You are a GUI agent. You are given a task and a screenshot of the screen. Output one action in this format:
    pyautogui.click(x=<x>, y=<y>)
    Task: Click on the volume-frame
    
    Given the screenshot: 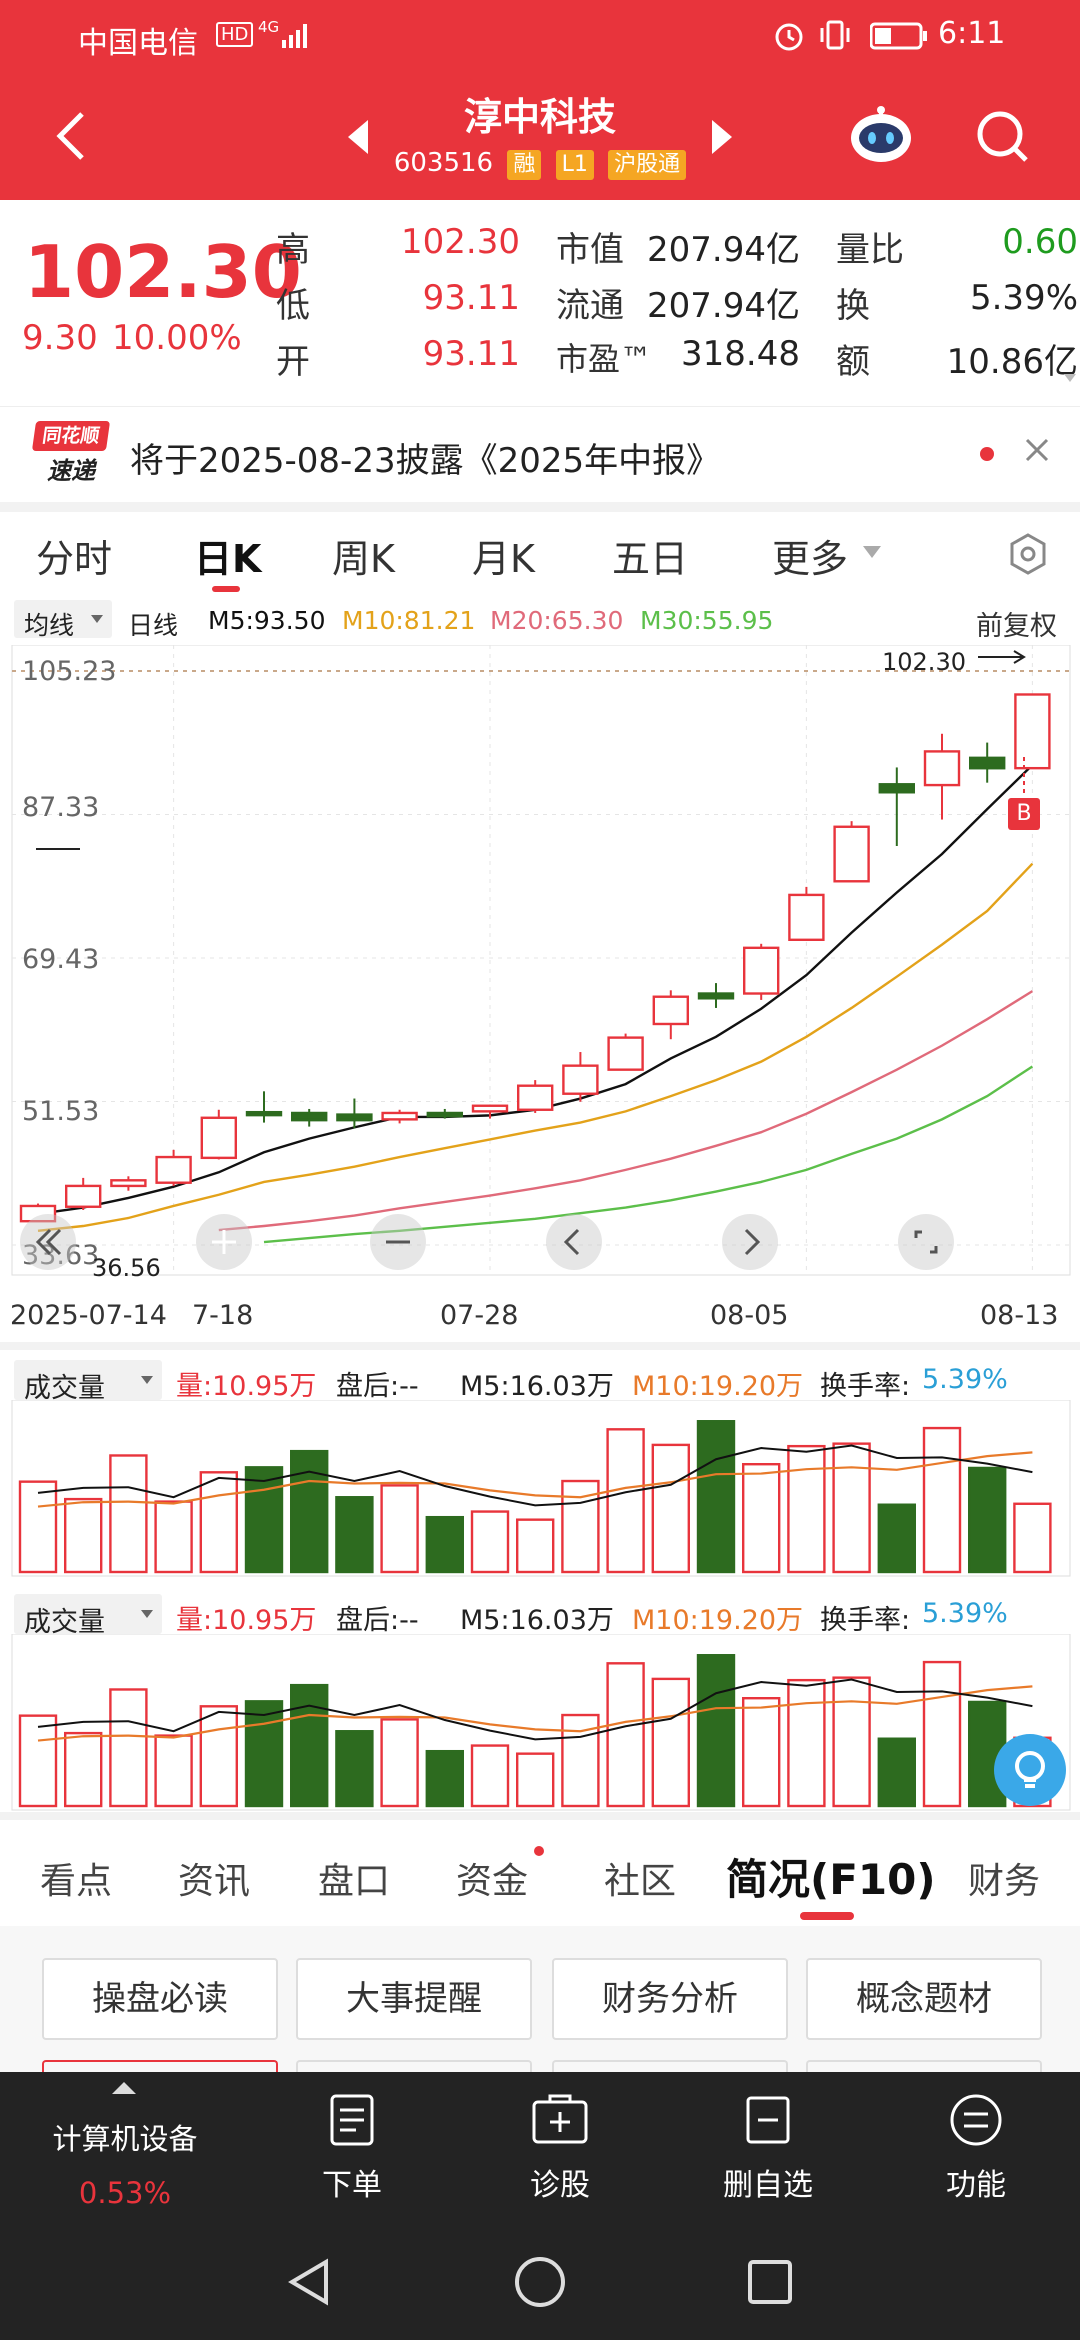 What is the action you would take?
    pyautogui.click(x=541, y=1722)
    